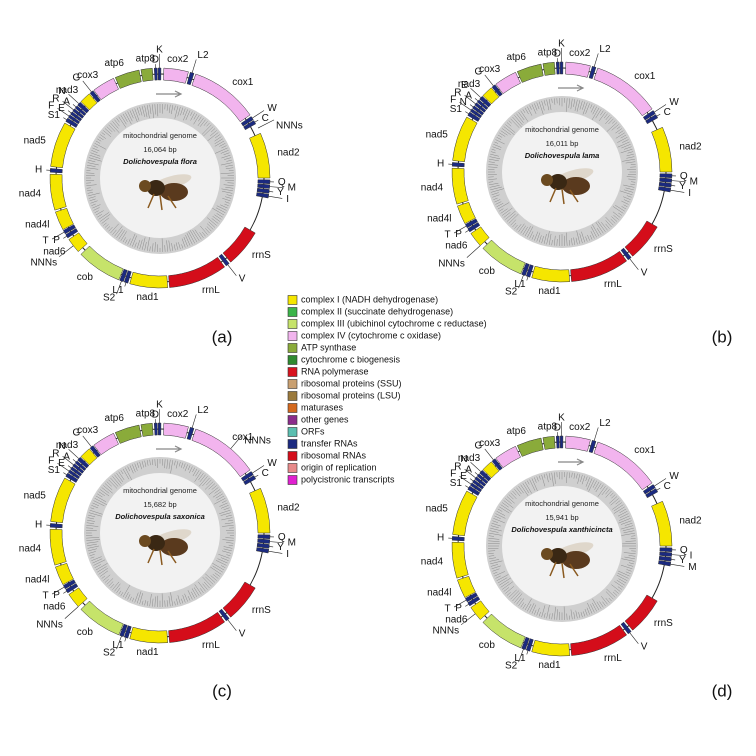 The height and width of the screenshot is (756, 756). Describe the element at coordinates (561, 44) in the screenshot. I see `gene-label: K` at that location.